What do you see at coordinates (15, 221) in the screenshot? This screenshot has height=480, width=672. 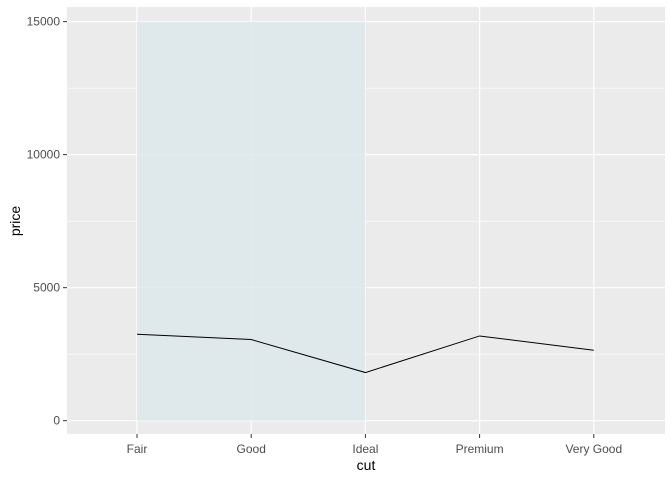 I see `y-axis-title: price` at bounding box center [15, 221].